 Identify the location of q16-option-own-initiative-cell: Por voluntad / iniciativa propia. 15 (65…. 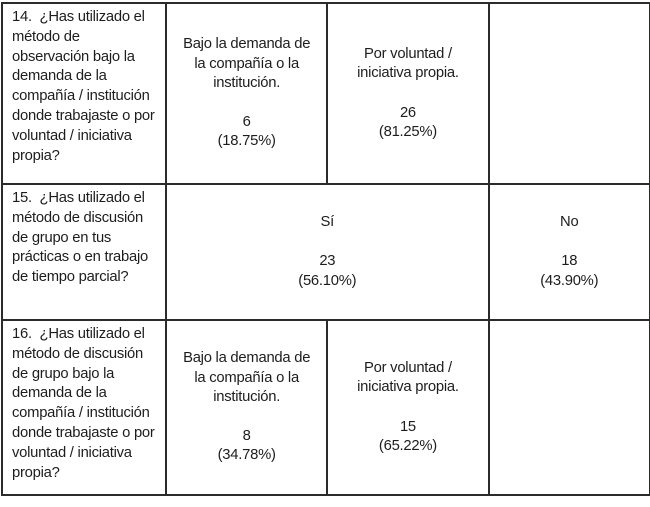
(408, 407).